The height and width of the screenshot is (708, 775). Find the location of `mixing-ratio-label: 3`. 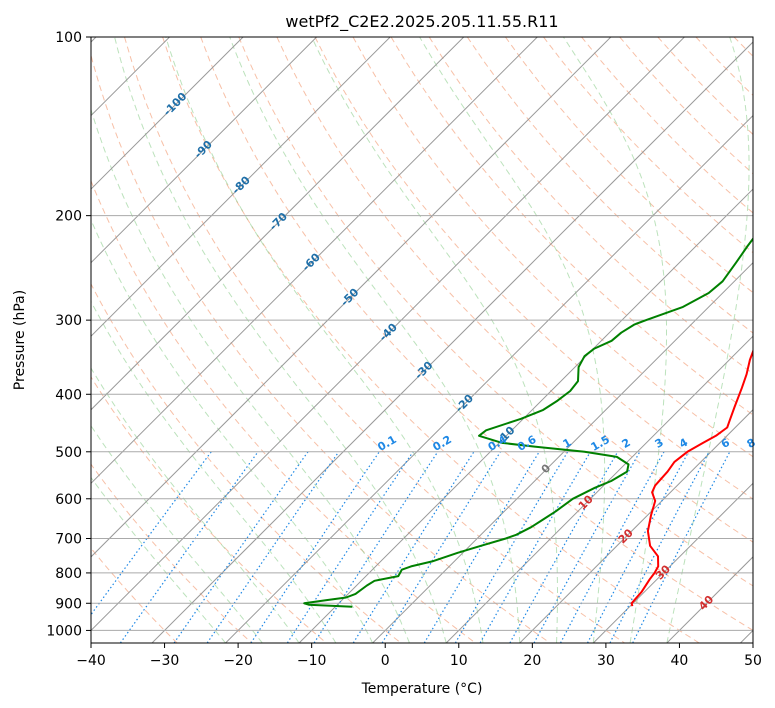

mixing-ratio-label: 3 is located at coordinates (659, 443).